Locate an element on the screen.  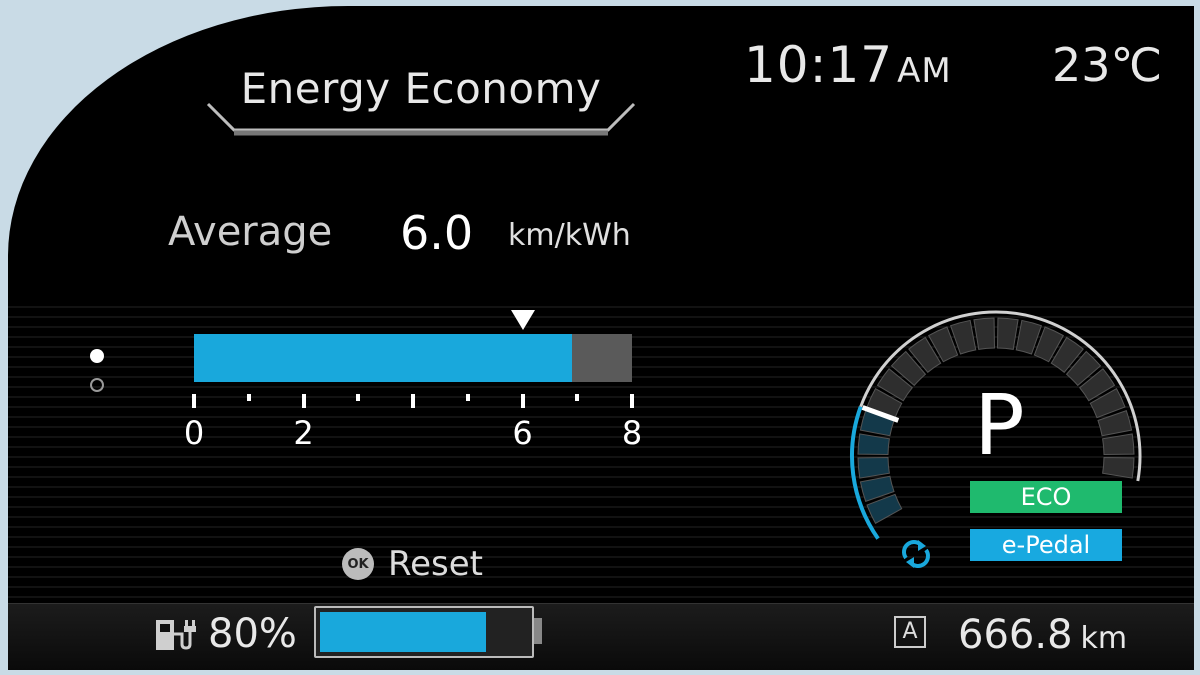
ok-button-icon: OK is located at coordinates (358, 564).